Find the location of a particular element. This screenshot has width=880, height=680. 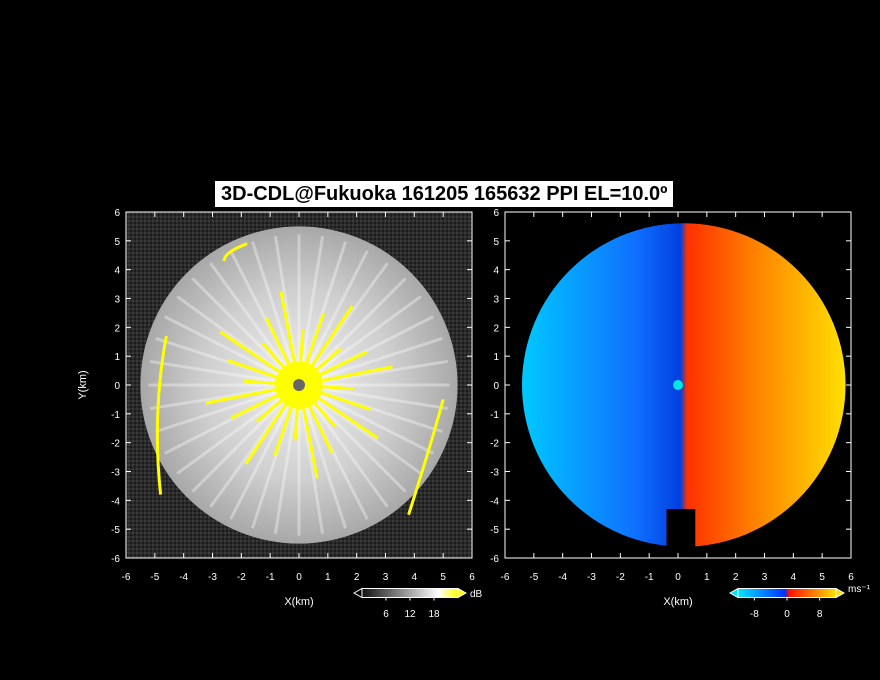

y-axis-label: Y(km) is located at coordinates (83, 384).